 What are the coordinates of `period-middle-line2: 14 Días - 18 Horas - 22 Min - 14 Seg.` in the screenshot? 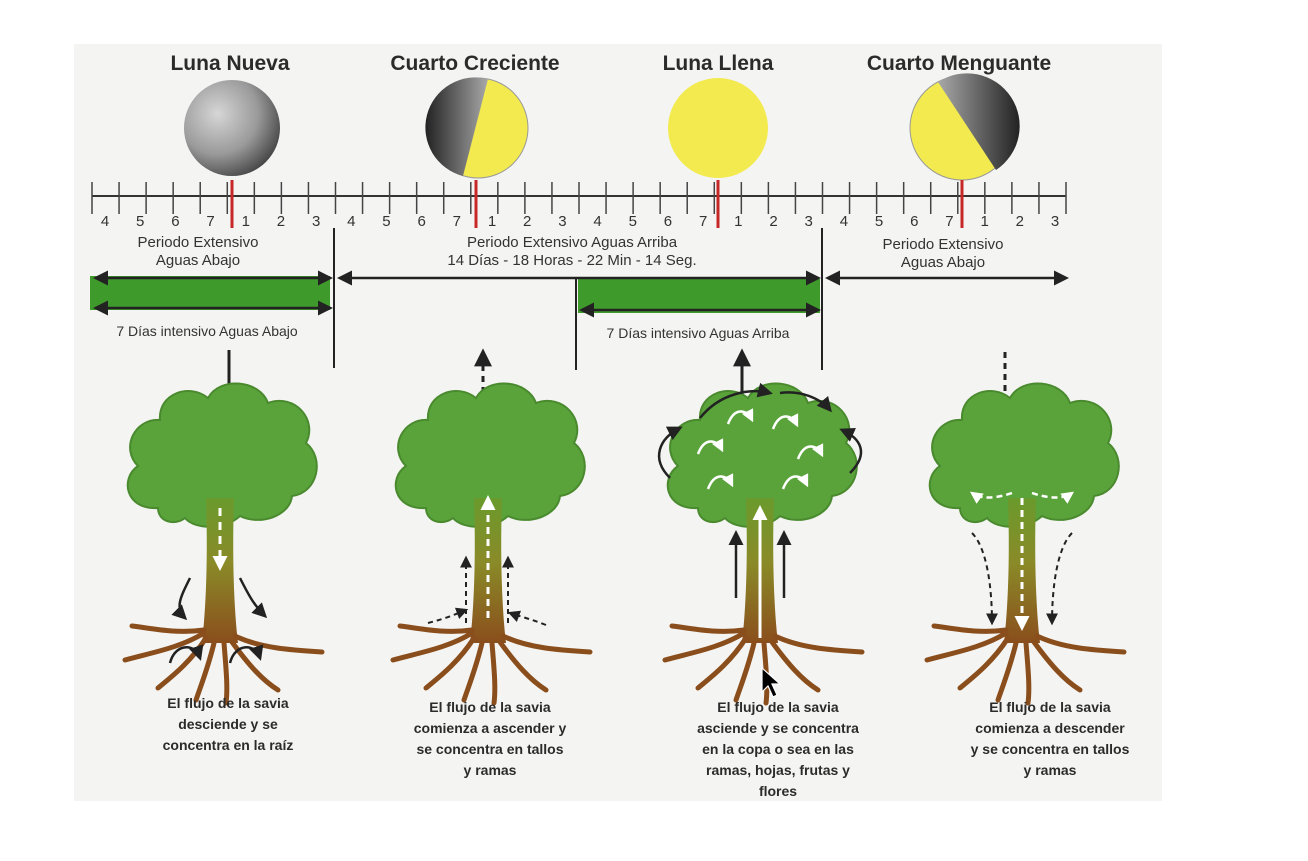 It's located at (571, 260).